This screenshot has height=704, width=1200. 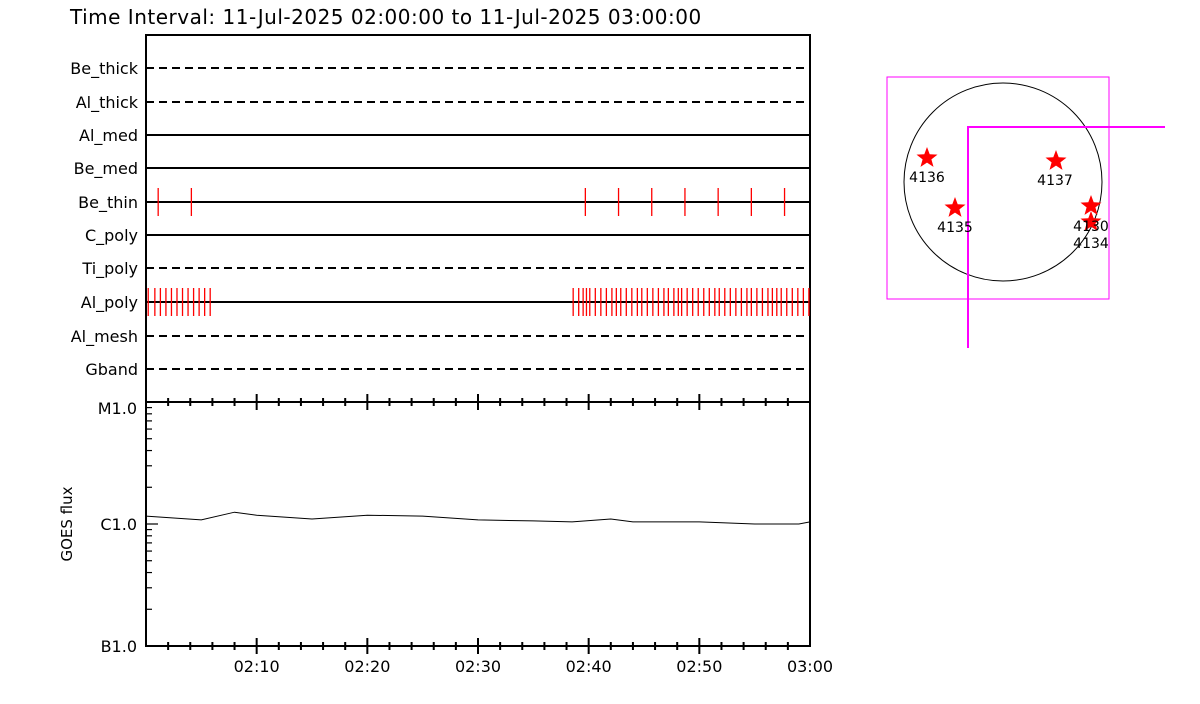 I want to click on row-label: C_poly, so click(x=111, y=236).